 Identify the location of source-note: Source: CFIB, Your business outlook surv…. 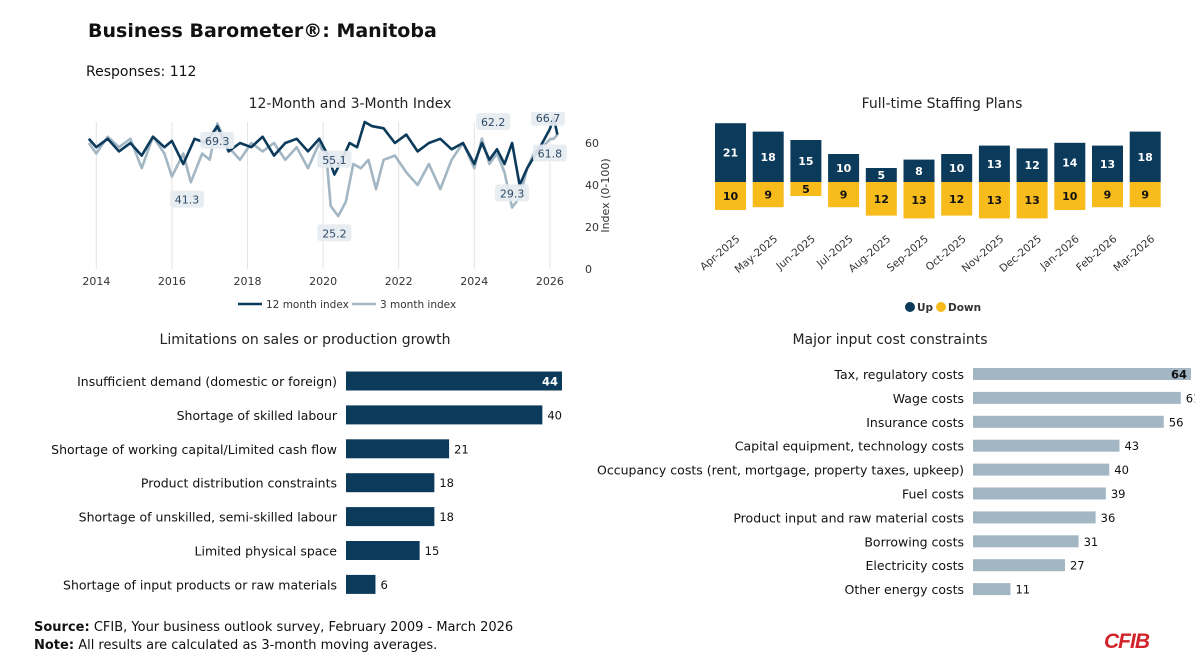
(273, 627).